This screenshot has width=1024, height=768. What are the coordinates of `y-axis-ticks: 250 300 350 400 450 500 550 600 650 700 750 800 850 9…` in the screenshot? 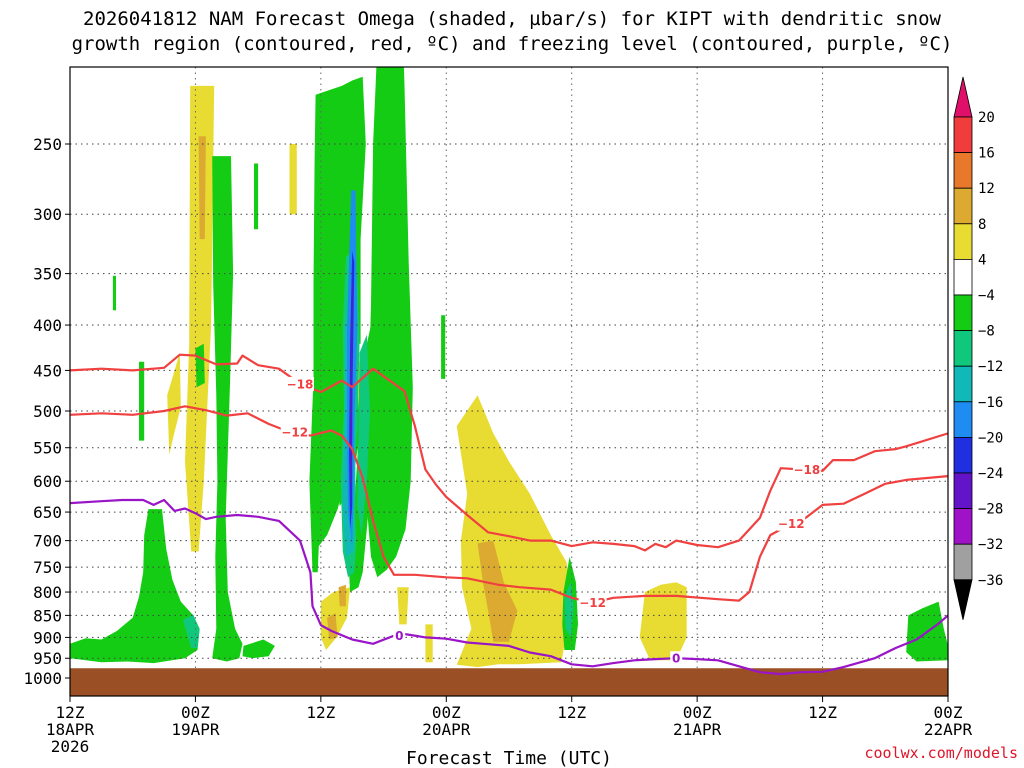 It's located at (46, 411).